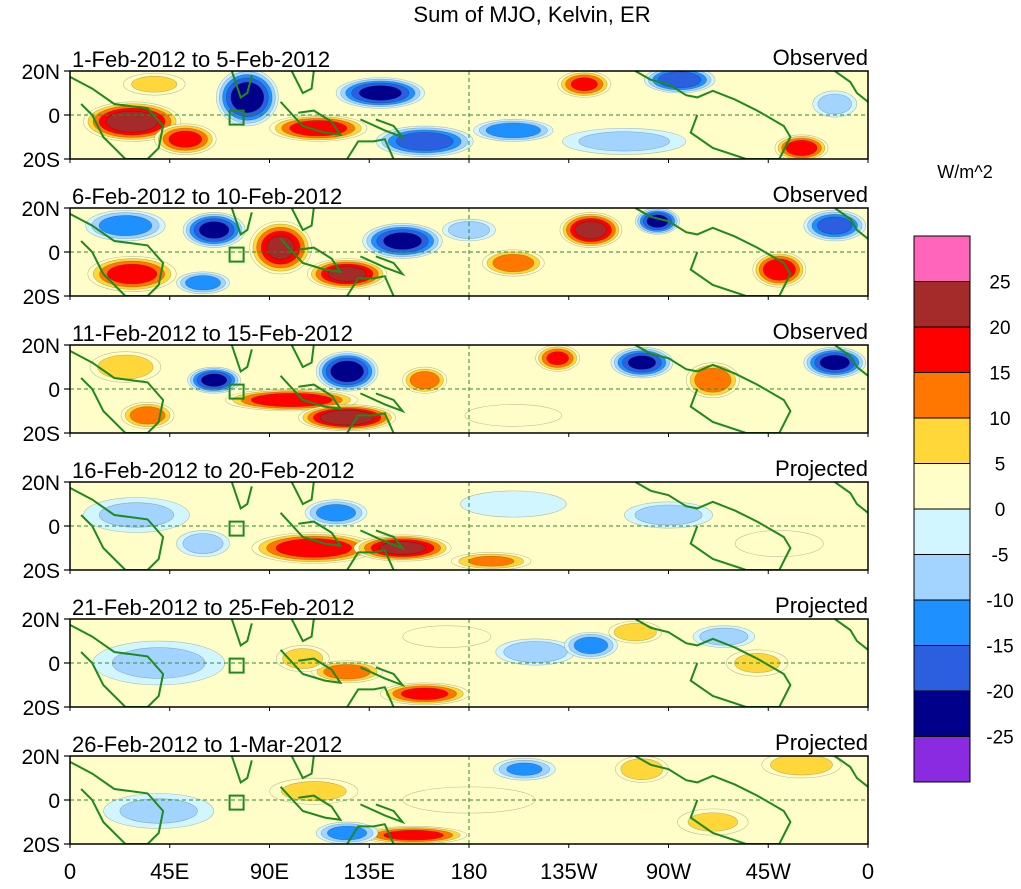  What do you see at coordinates (169, 871) in the screenshot?
I see `x-tick-label: 45E` at bounding box center [169, 871].